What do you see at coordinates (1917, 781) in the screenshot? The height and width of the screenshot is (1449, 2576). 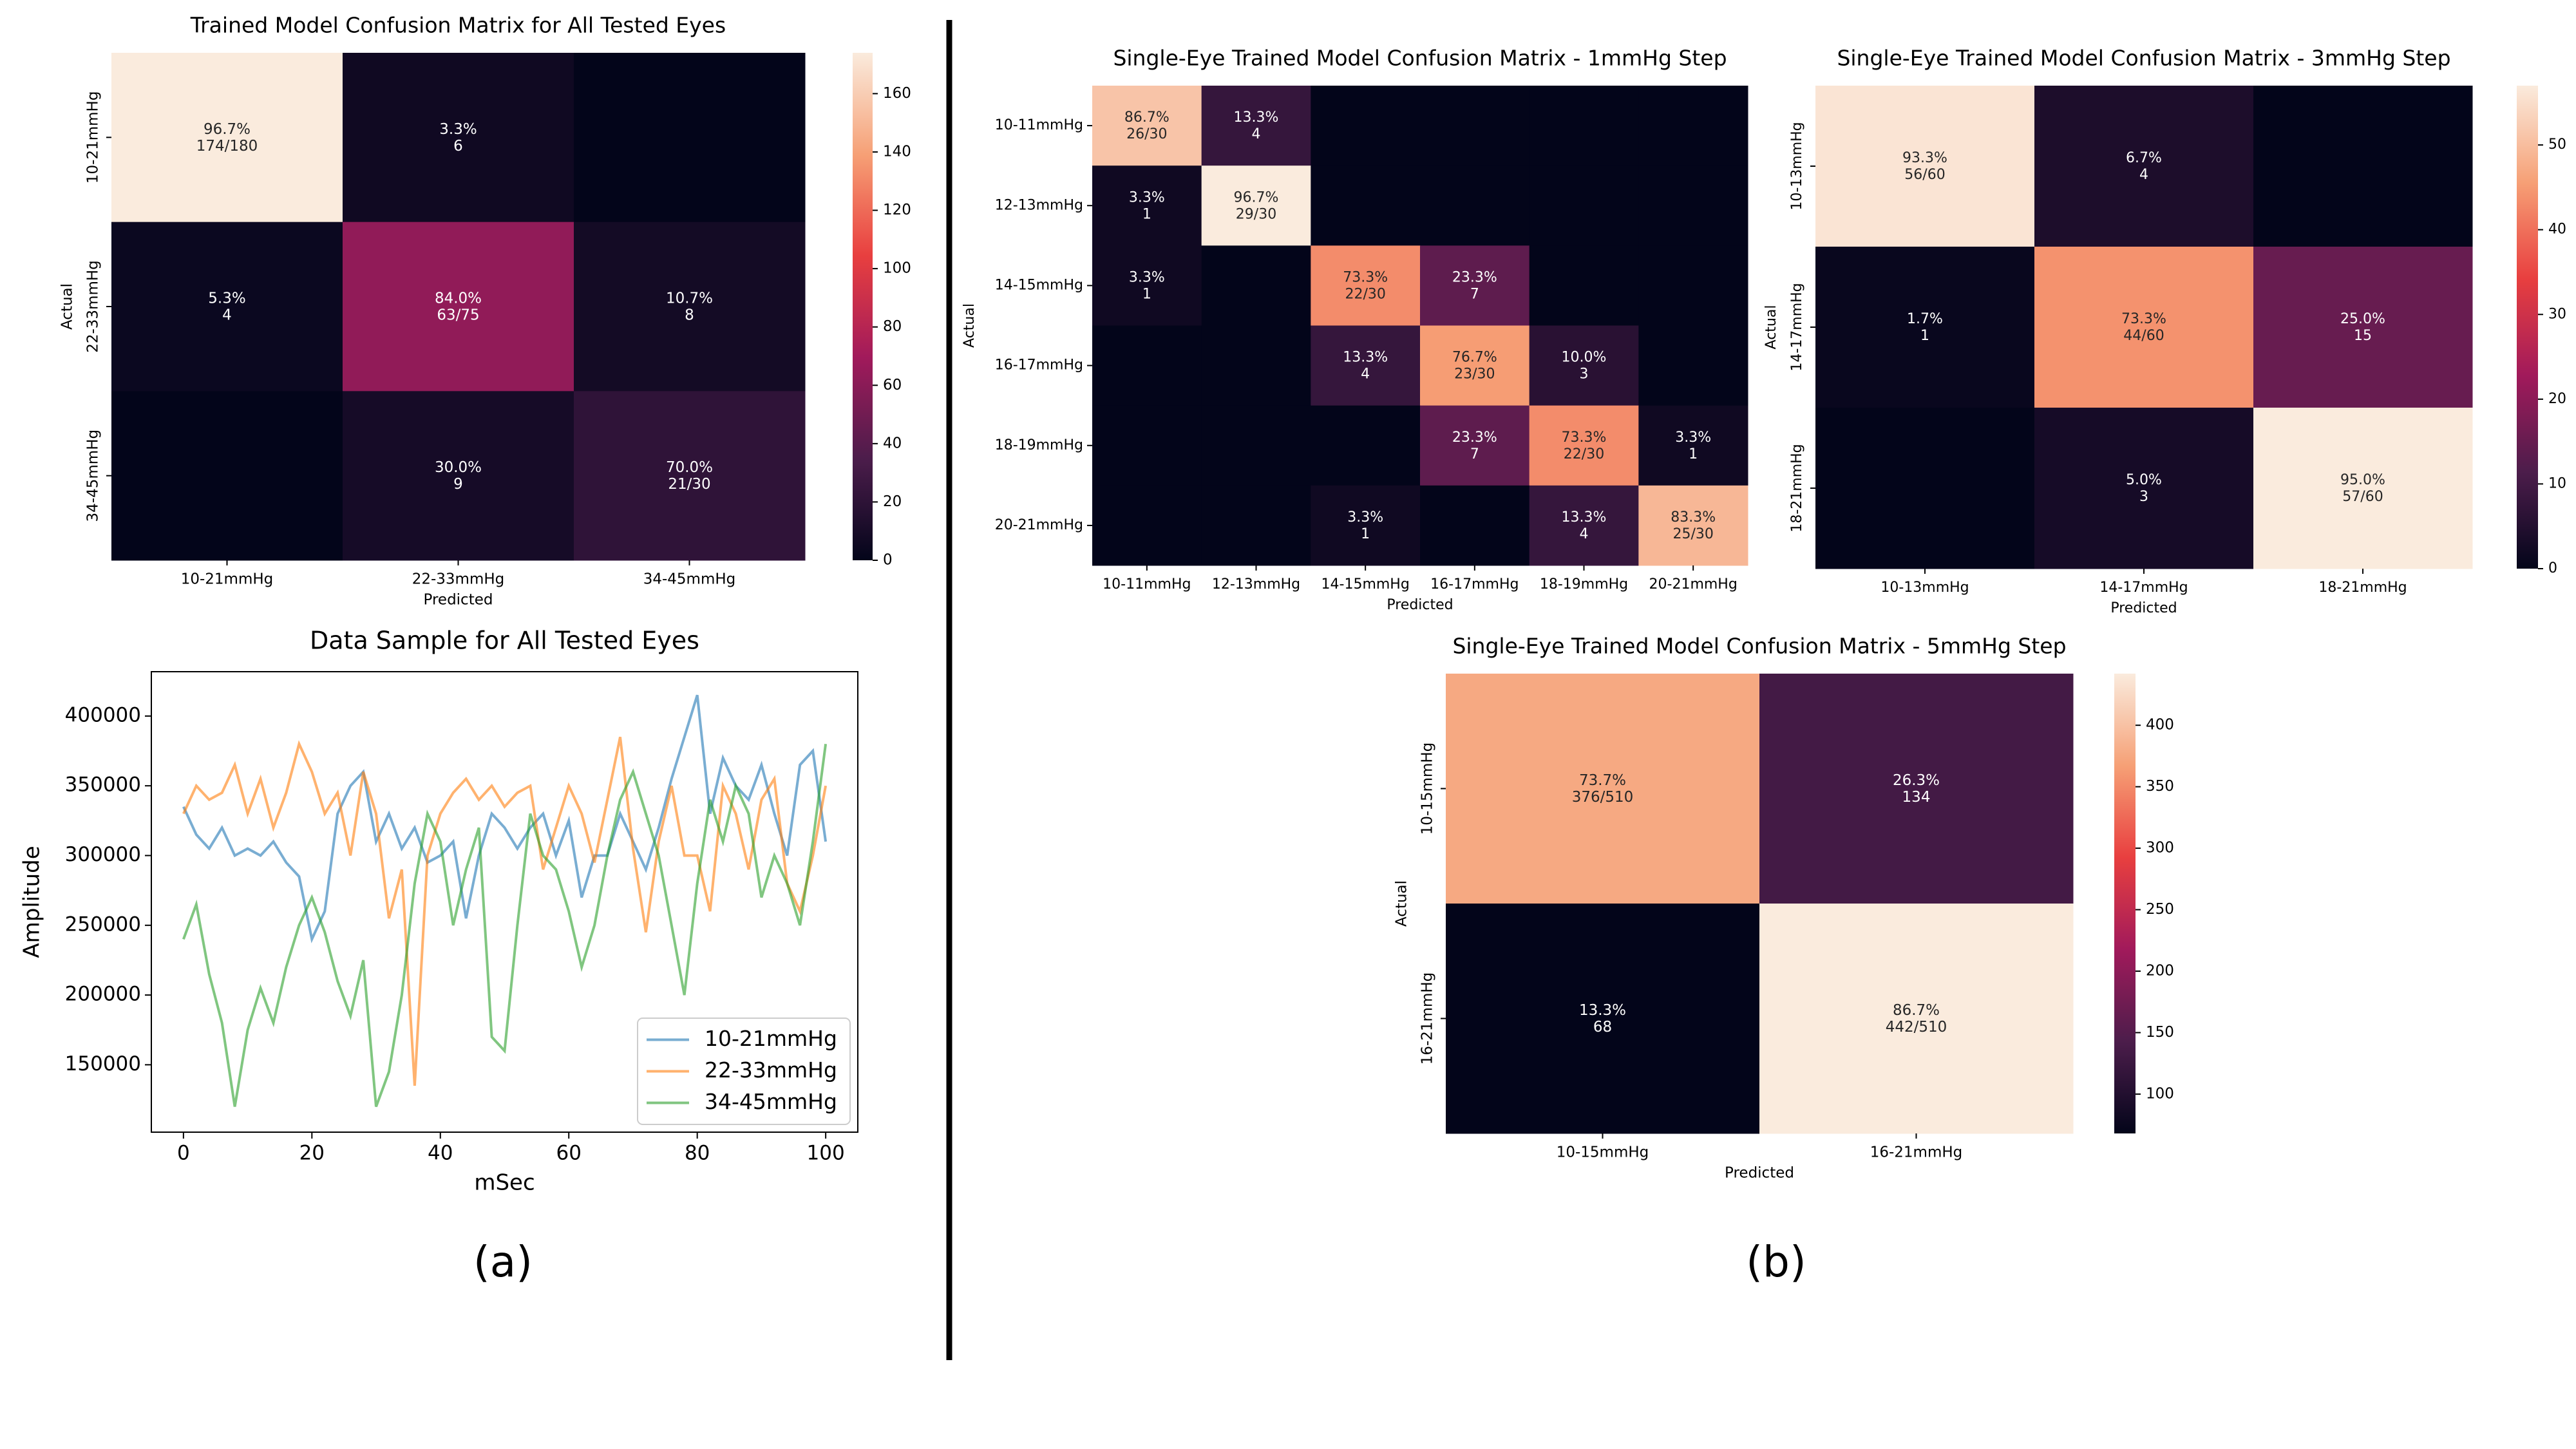 I see `cell-percent-label: 26.3%` at bounding box center [1917, 781].